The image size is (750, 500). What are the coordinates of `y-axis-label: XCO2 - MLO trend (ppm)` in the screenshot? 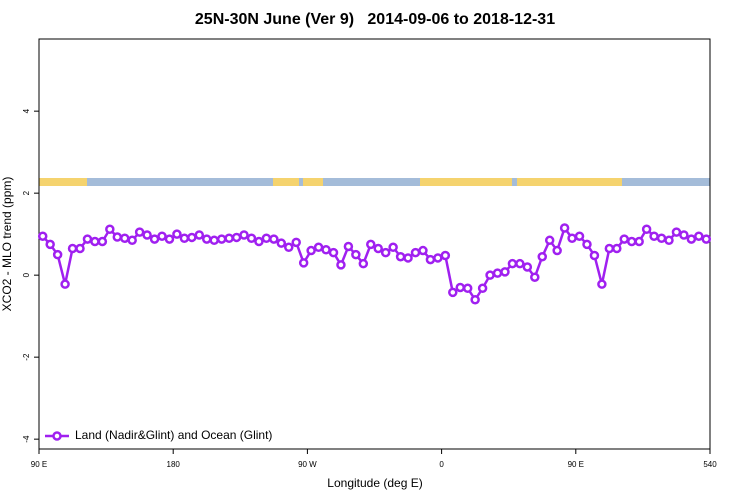 It's located at (7, 244).